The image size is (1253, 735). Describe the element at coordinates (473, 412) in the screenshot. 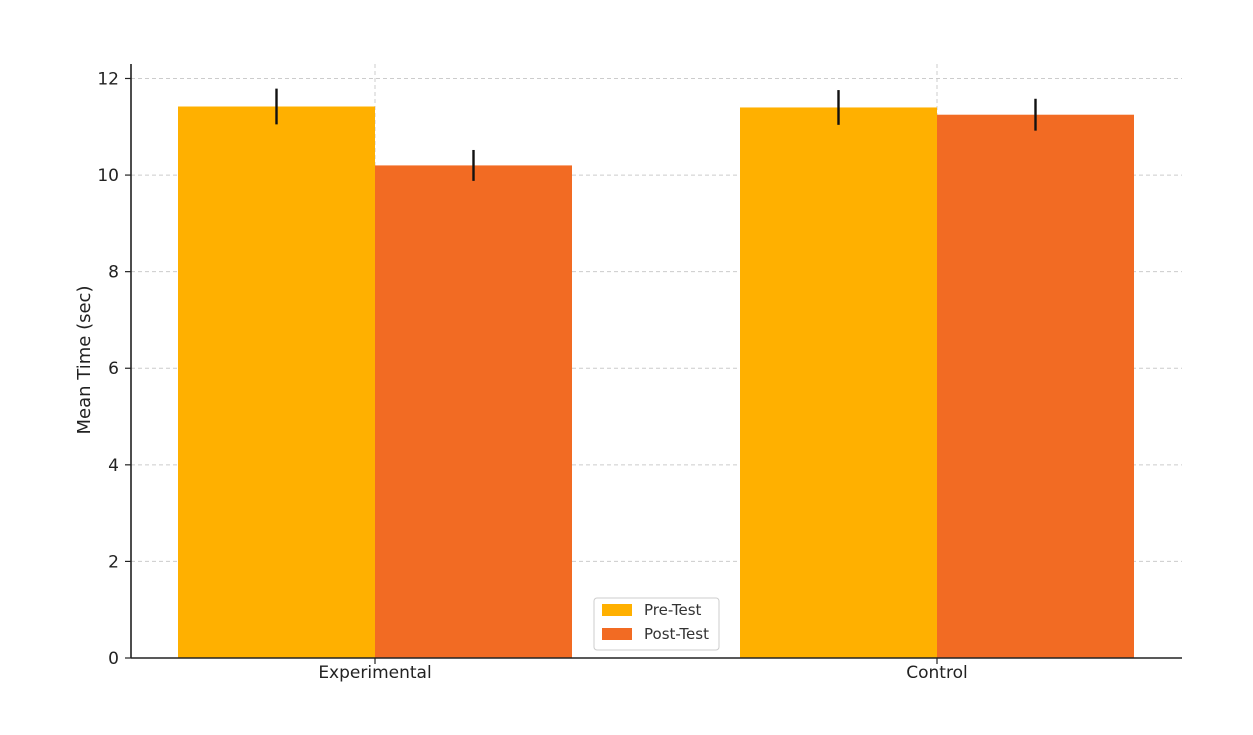

I see `bar-post-test-experimental` at that location.